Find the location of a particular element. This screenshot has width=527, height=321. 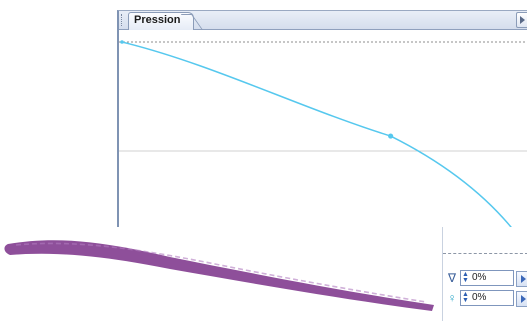

opacity-arrow-button is located at coordinates (521, 279).